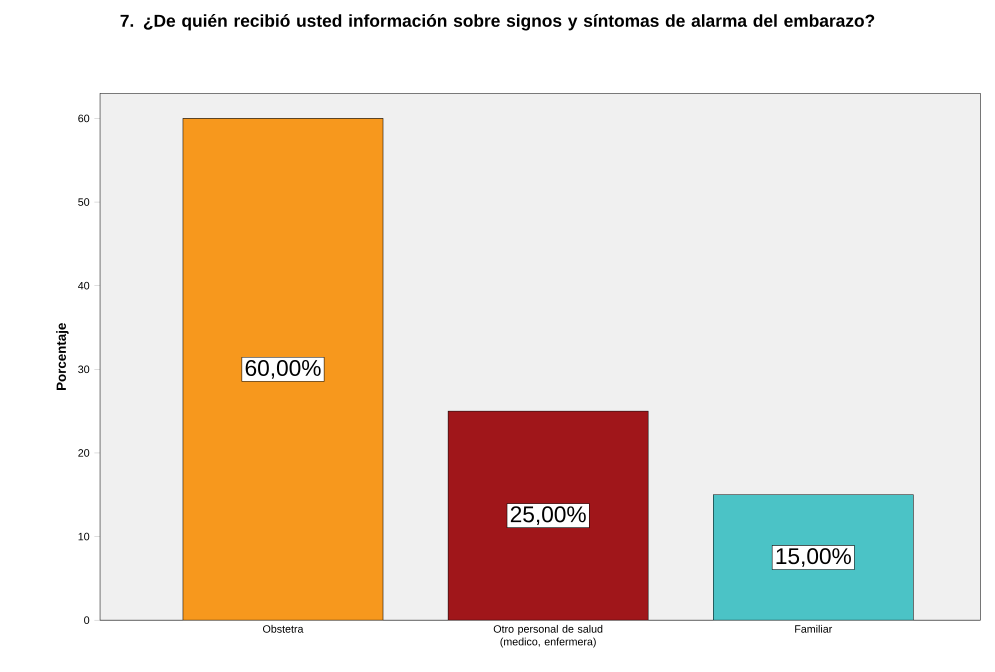 This screenshot has height=672, width=995. I want to click on y-tick-label: 10, so click(84, 536).